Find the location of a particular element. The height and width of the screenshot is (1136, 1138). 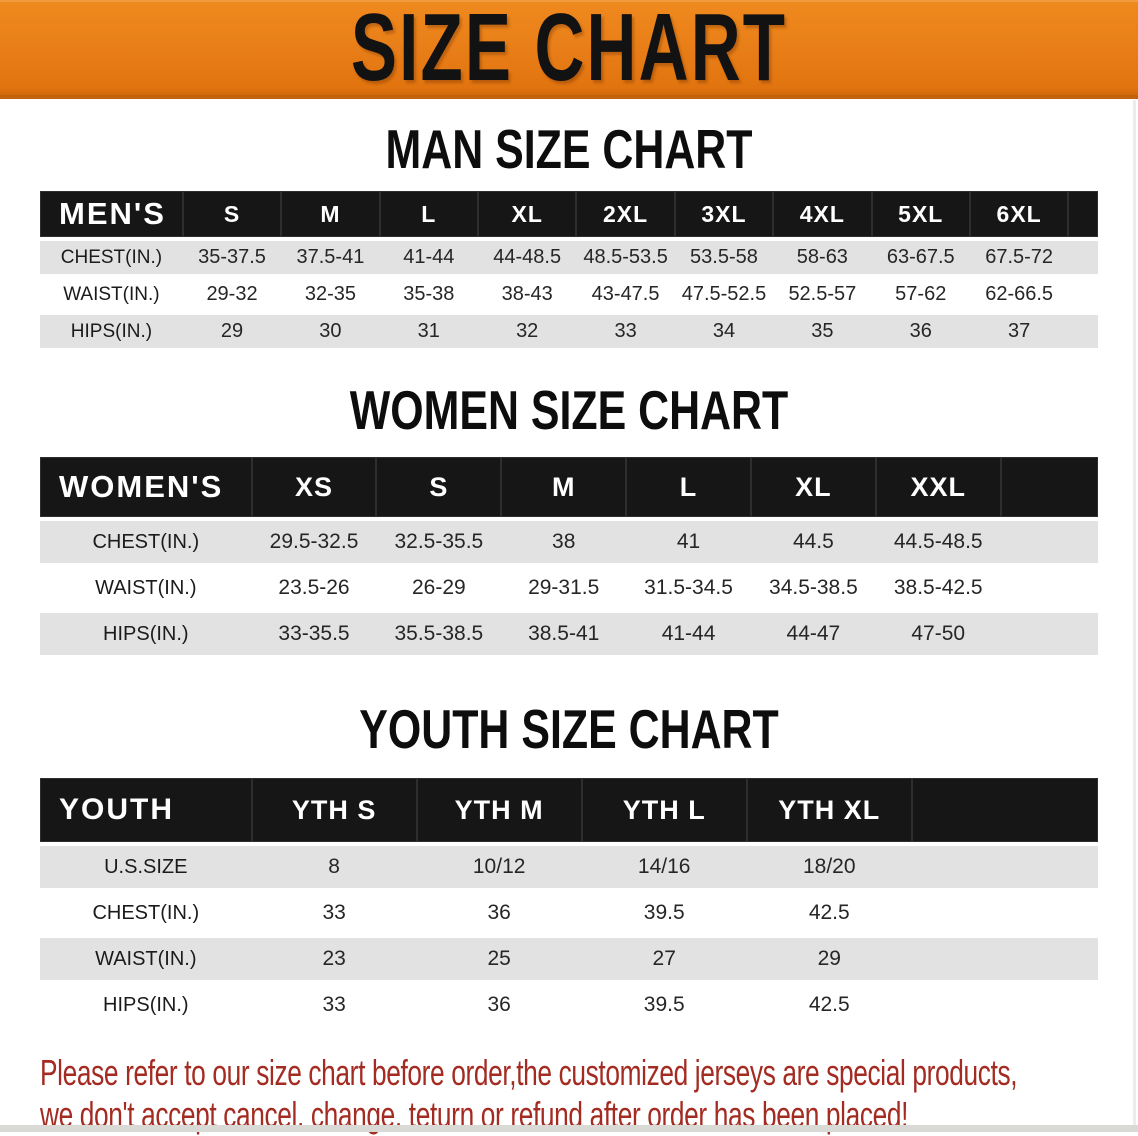

size-value-cell: 31.5-34.5 is located at coordinates (688, 587).